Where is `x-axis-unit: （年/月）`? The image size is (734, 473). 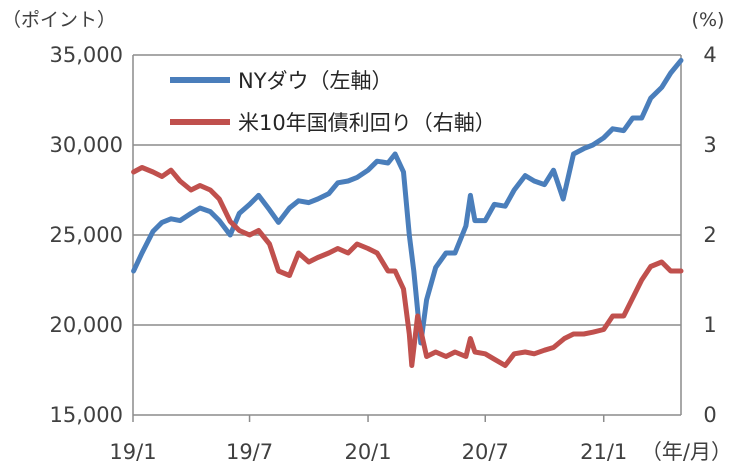 x-axis-unit: （年/月） is located at coordinates (686, 452).